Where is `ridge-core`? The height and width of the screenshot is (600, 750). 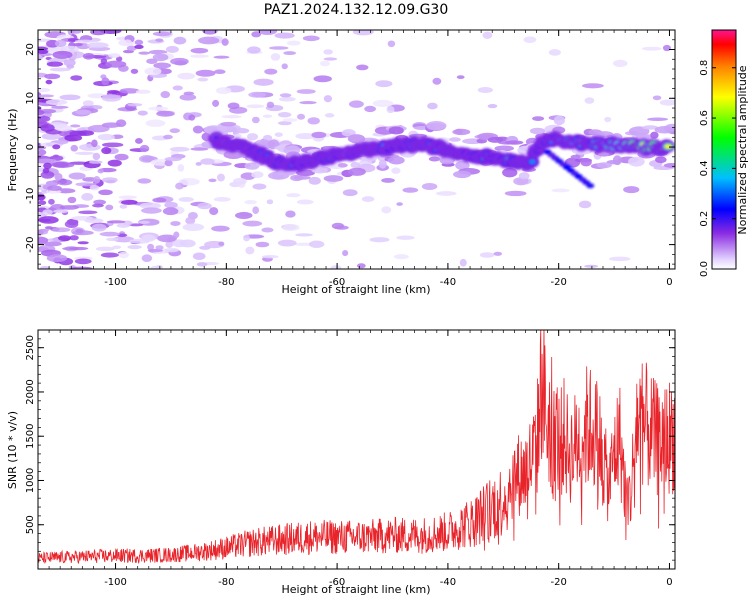 ridge-core is located at coordinates (532, 161).